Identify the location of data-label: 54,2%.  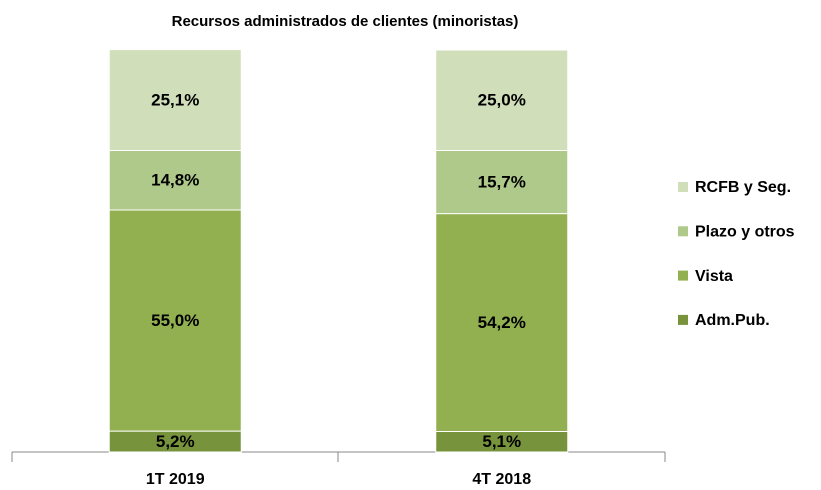
(502, 322).